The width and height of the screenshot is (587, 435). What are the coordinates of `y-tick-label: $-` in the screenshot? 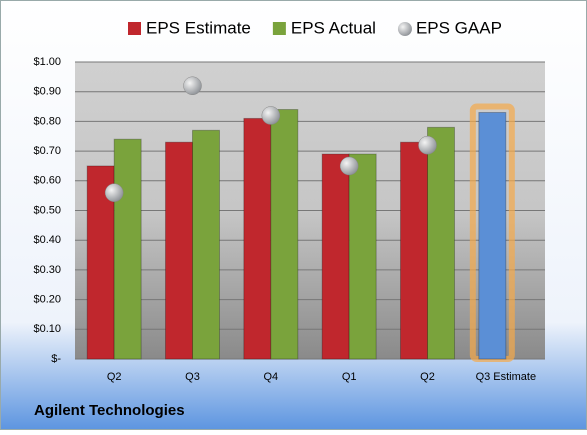 It's located at (56, 359).